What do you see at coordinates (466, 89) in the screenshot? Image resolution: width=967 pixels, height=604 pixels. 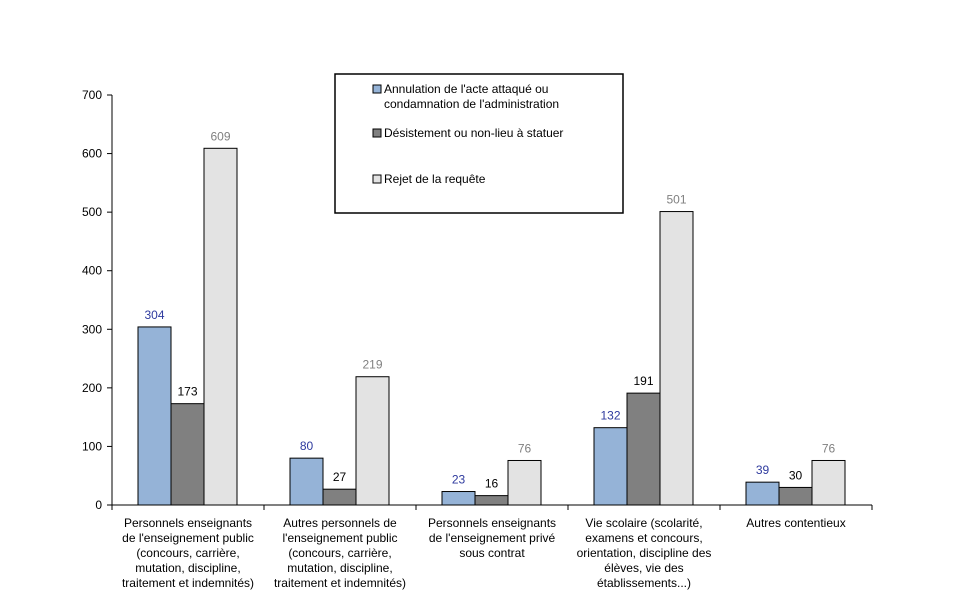 I see `legend-label: Annulation de l'acte attaqué ou` at bounding box center [466, 89].